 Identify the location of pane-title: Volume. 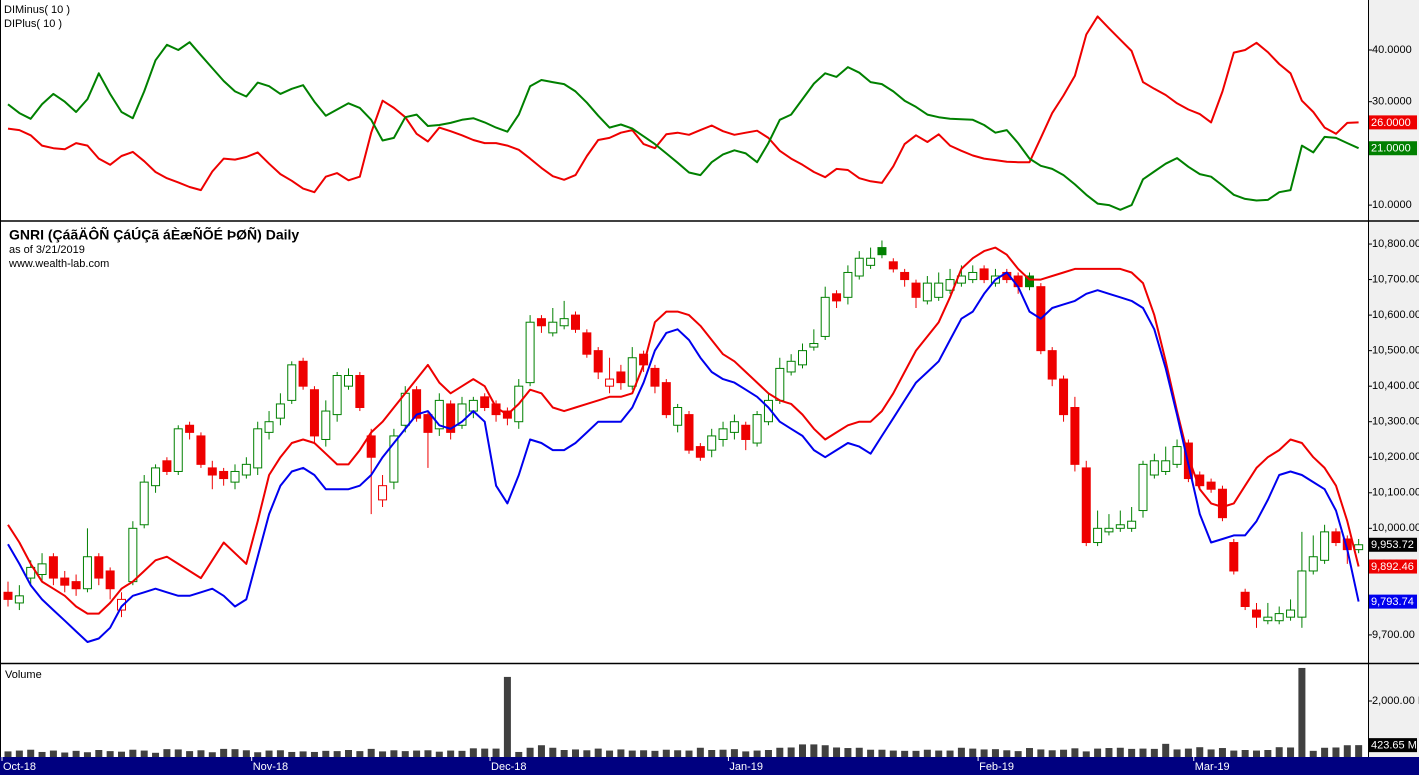
(23, 675).